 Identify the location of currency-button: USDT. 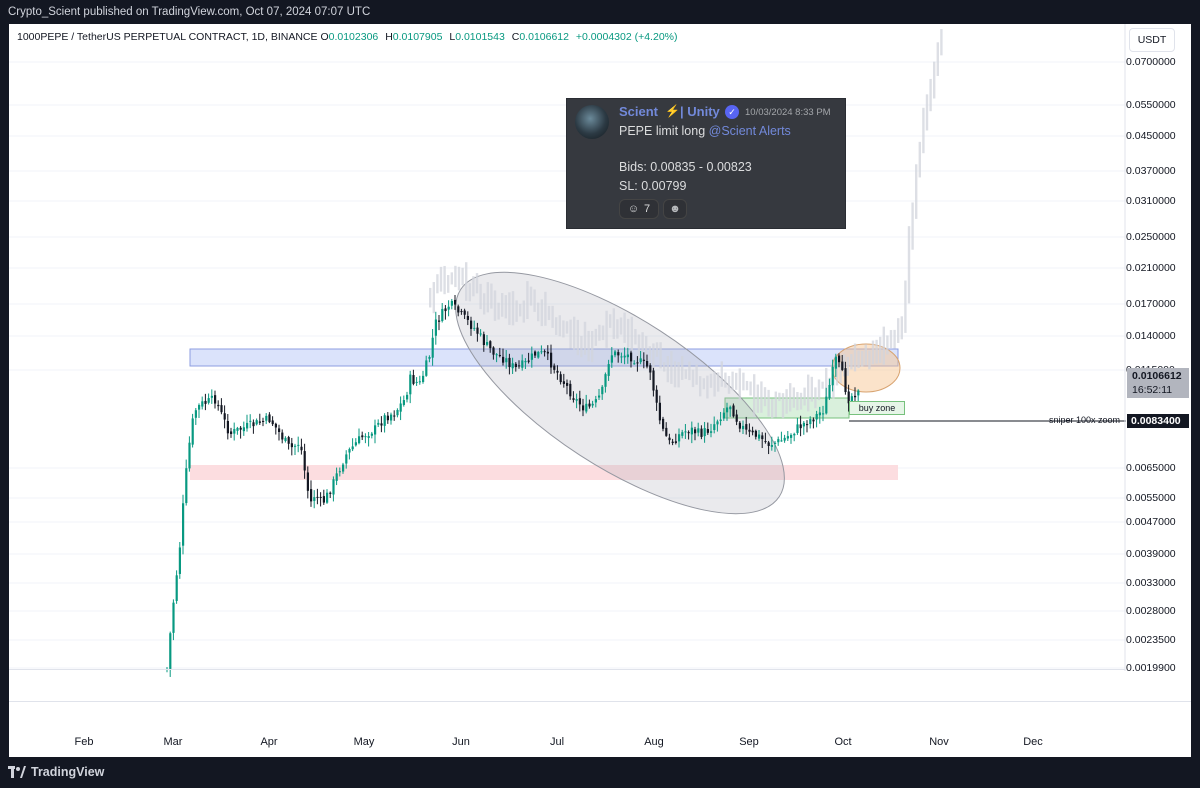
(1152, 40).